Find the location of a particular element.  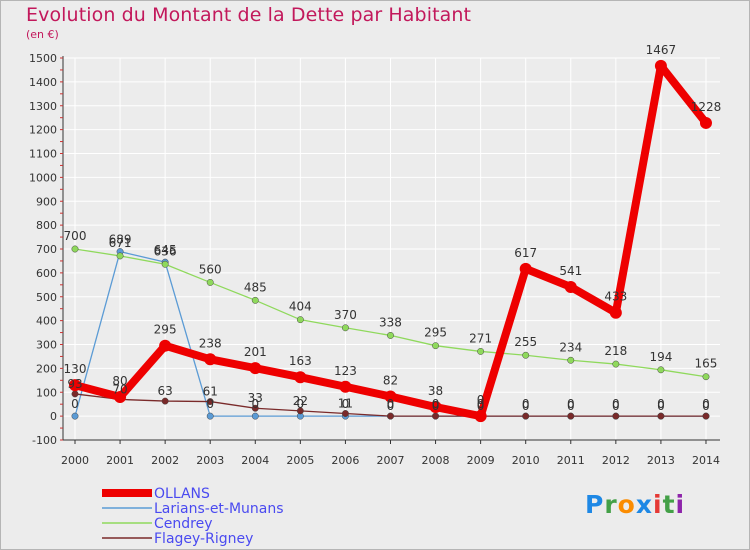

data-label: 165 is located at coordinates (706, 364).